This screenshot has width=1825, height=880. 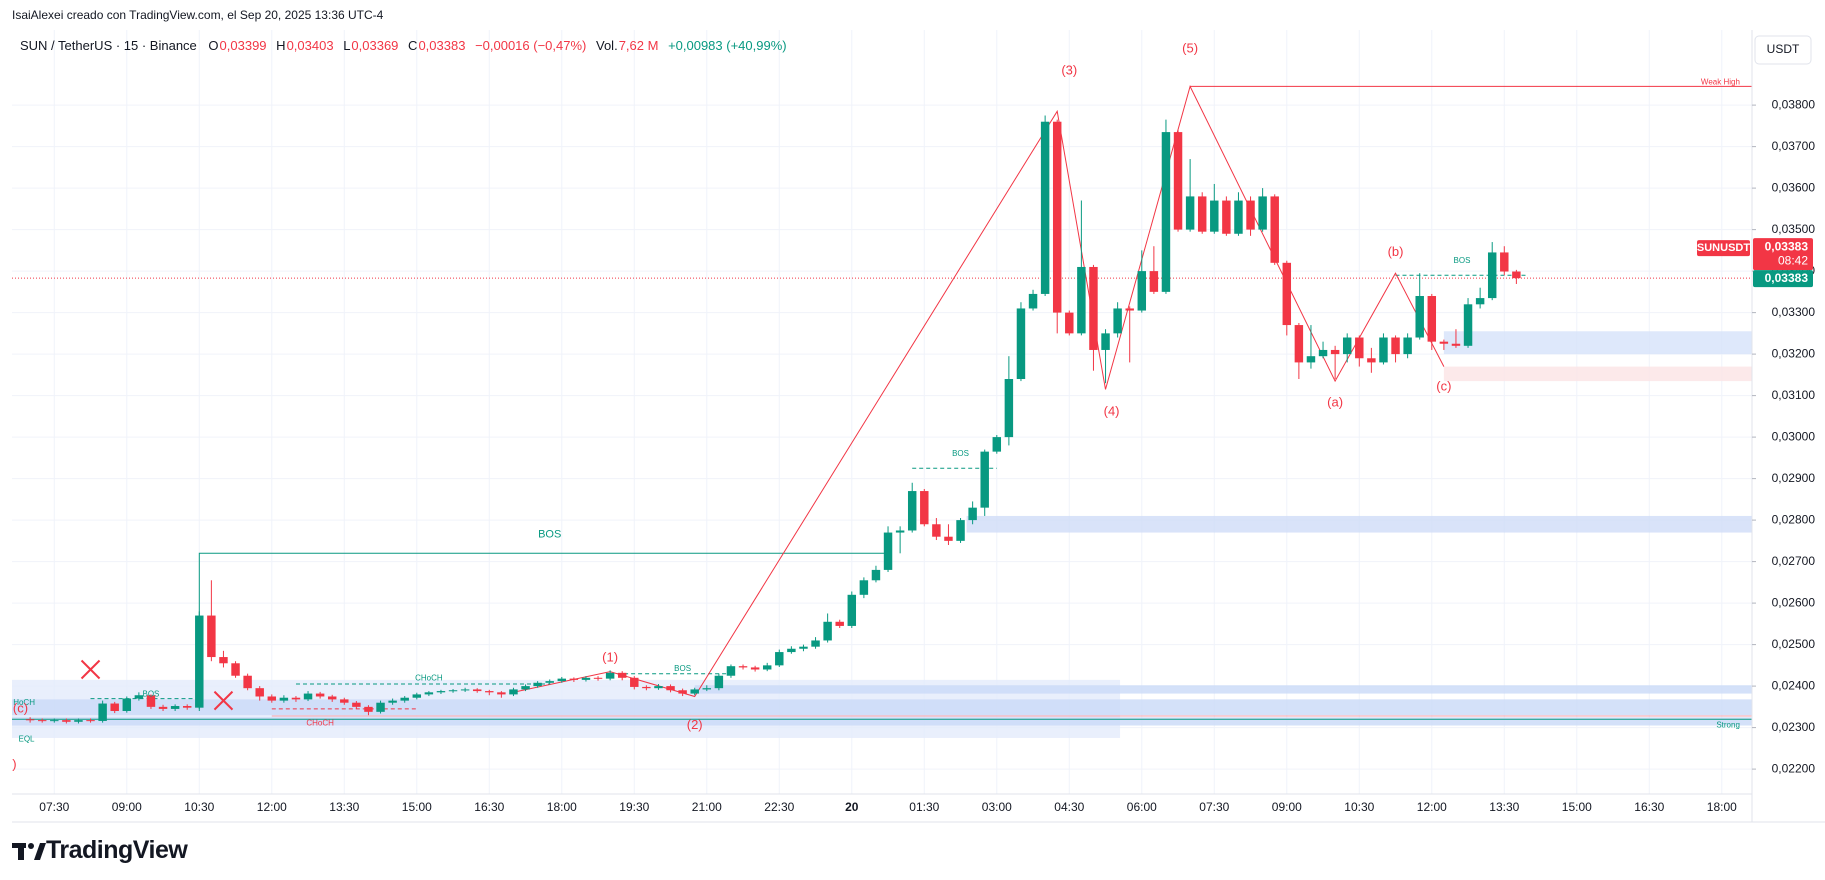 I want to click on annotation: CHoCH, so click(x=429, y=678).